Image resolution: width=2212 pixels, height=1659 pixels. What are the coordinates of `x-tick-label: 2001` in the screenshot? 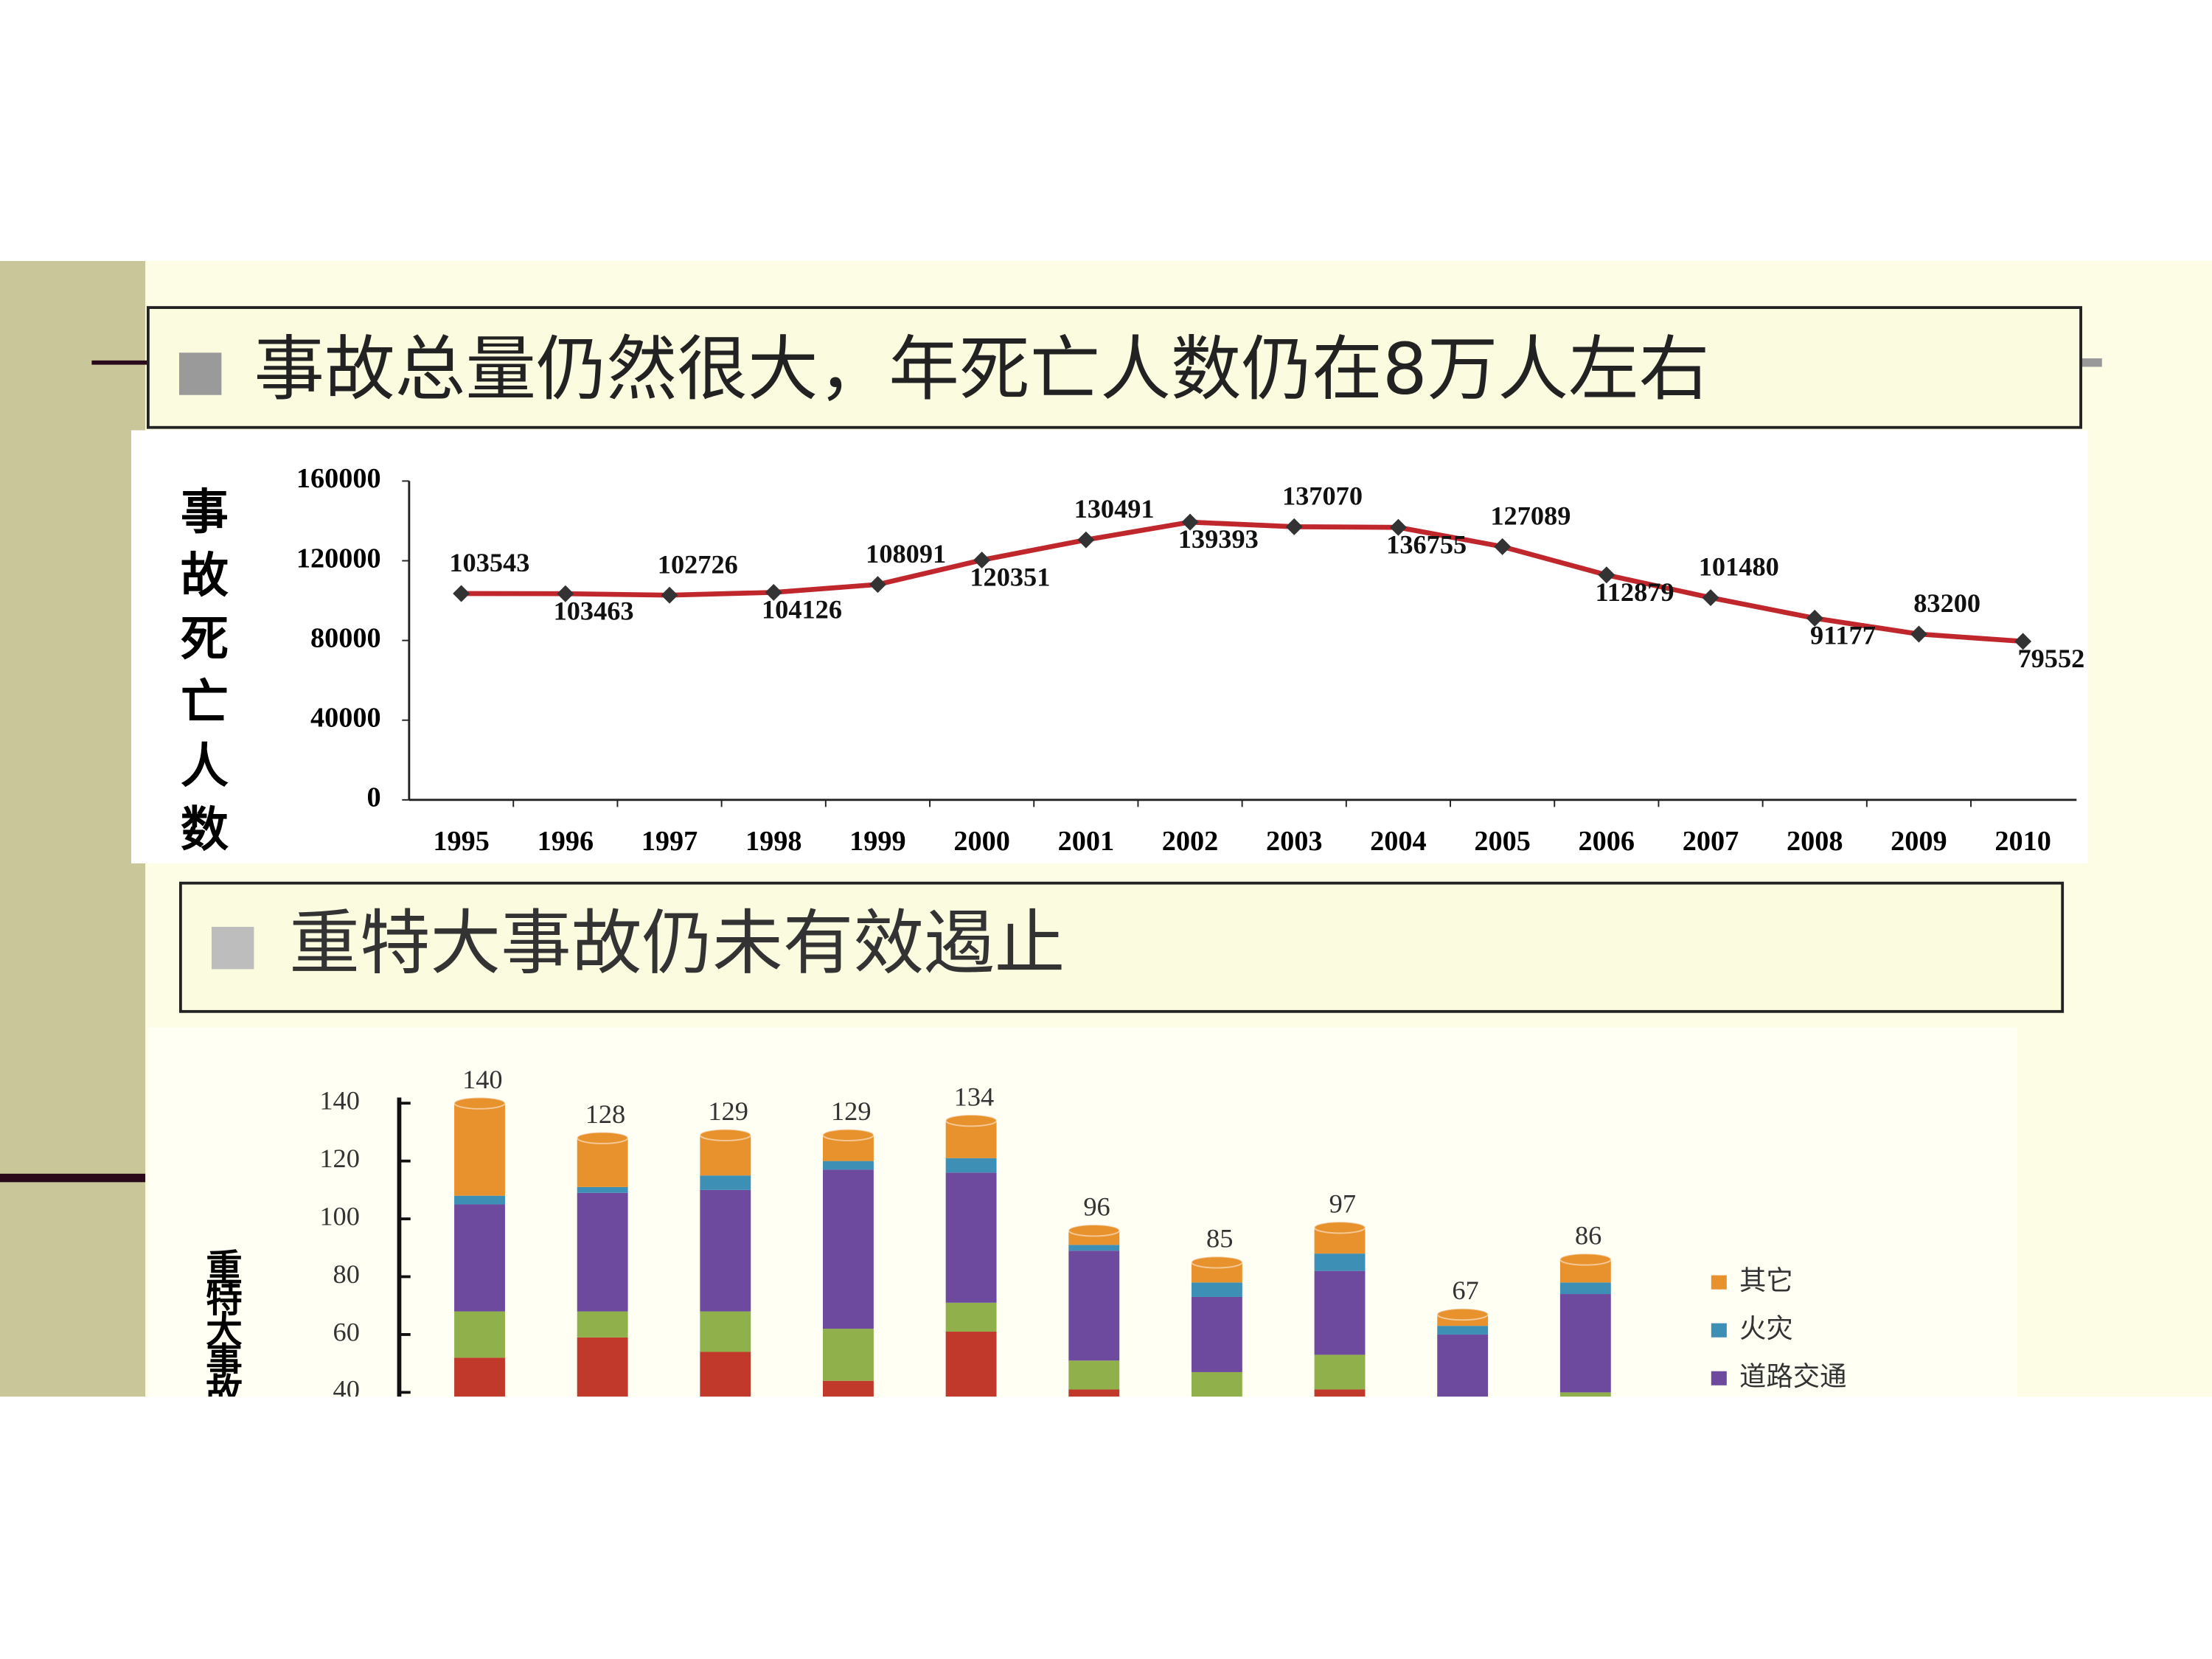 It's located at (1086, 841).